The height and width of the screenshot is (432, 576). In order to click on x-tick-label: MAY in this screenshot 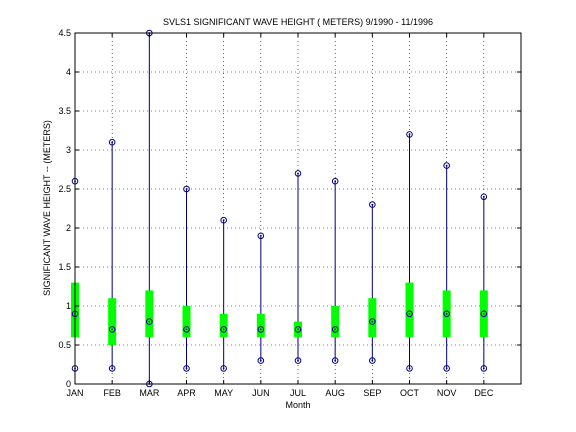, I will do `click(223, 393)`.